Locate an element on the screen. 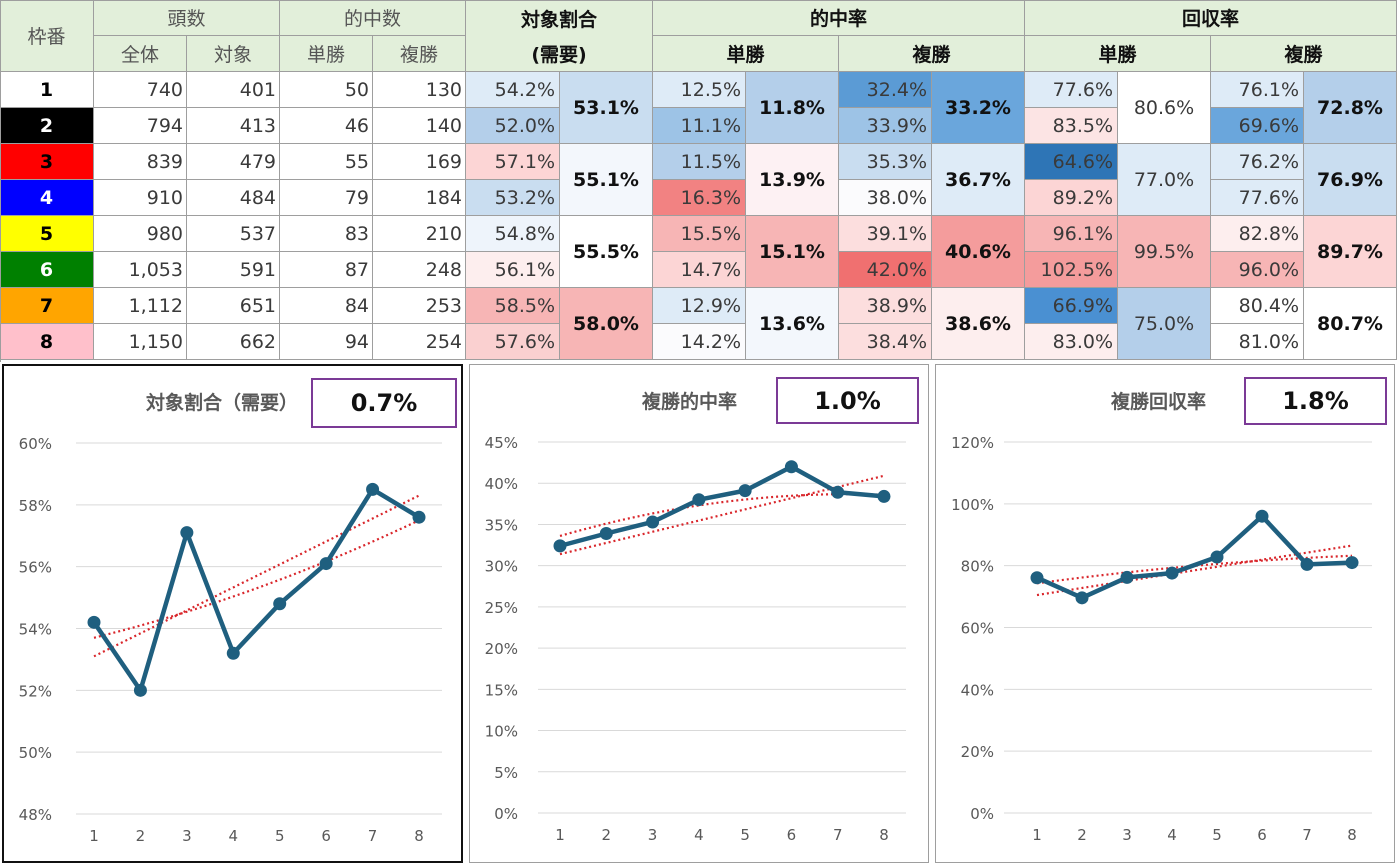 Image resolution: width=1397 pixels, height=865 pixels. y-tick-label: 0% is located at coordinates (506, 814).